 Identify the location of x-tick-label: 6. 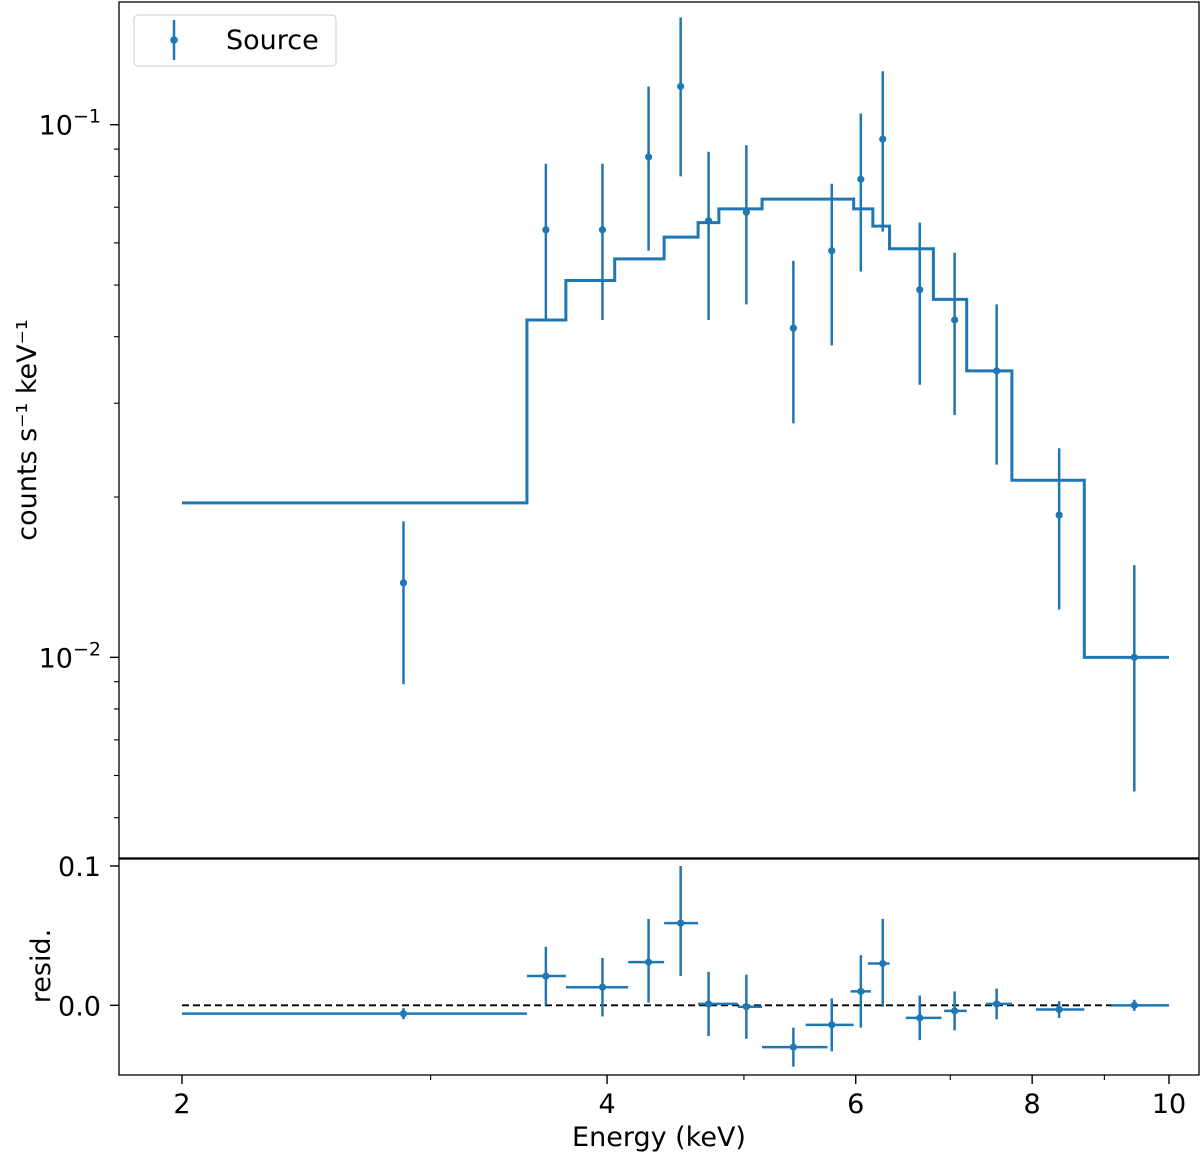
(855, 1104).